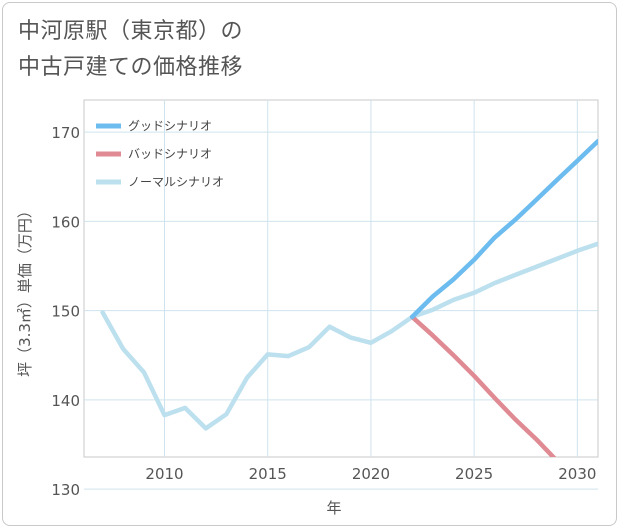  What do you see at coordinates (131, 67) in the screenshot?
I see `chart-title-line2: 中古戸建ての価格推移` at bounding box center [131, 67].